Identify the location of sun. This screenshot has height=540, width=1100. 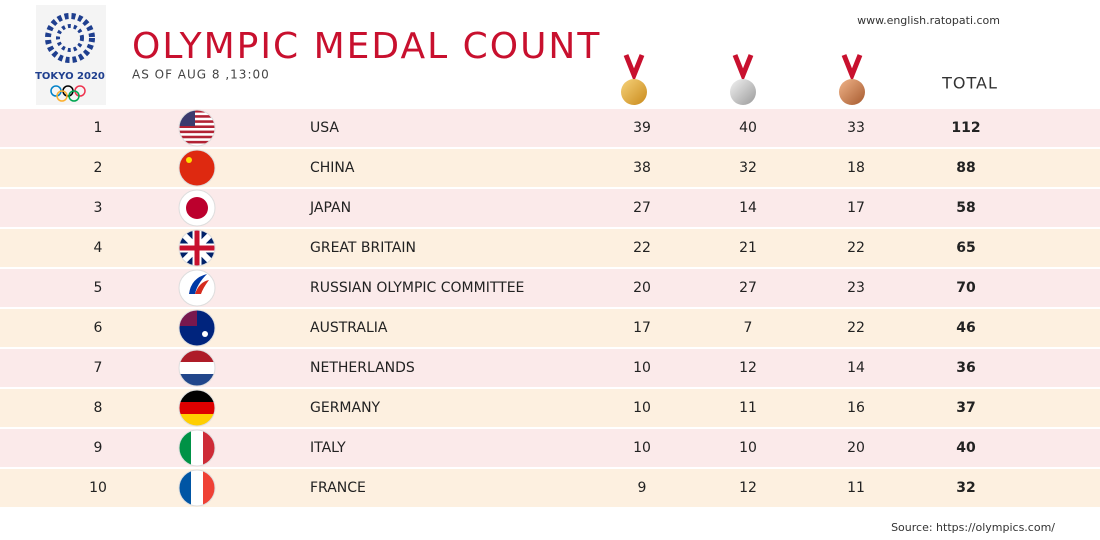
(197, 208).